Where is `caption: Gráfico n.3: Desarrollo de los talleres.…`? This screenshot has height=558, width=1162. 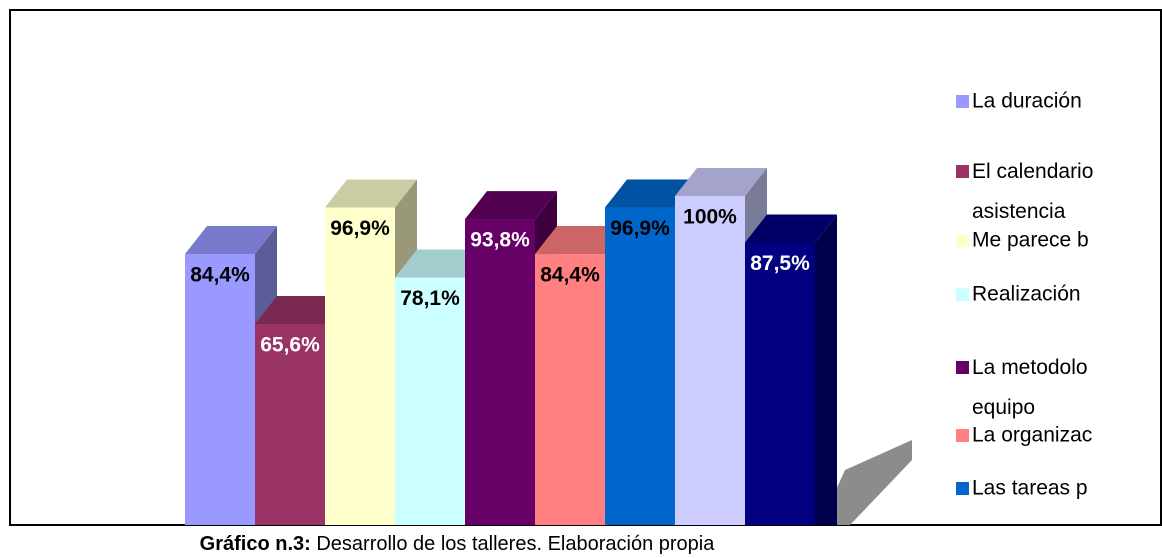 caption: Gráfico n.3: Desarrollo de los talleres.… is located at coordinates (458, 544).